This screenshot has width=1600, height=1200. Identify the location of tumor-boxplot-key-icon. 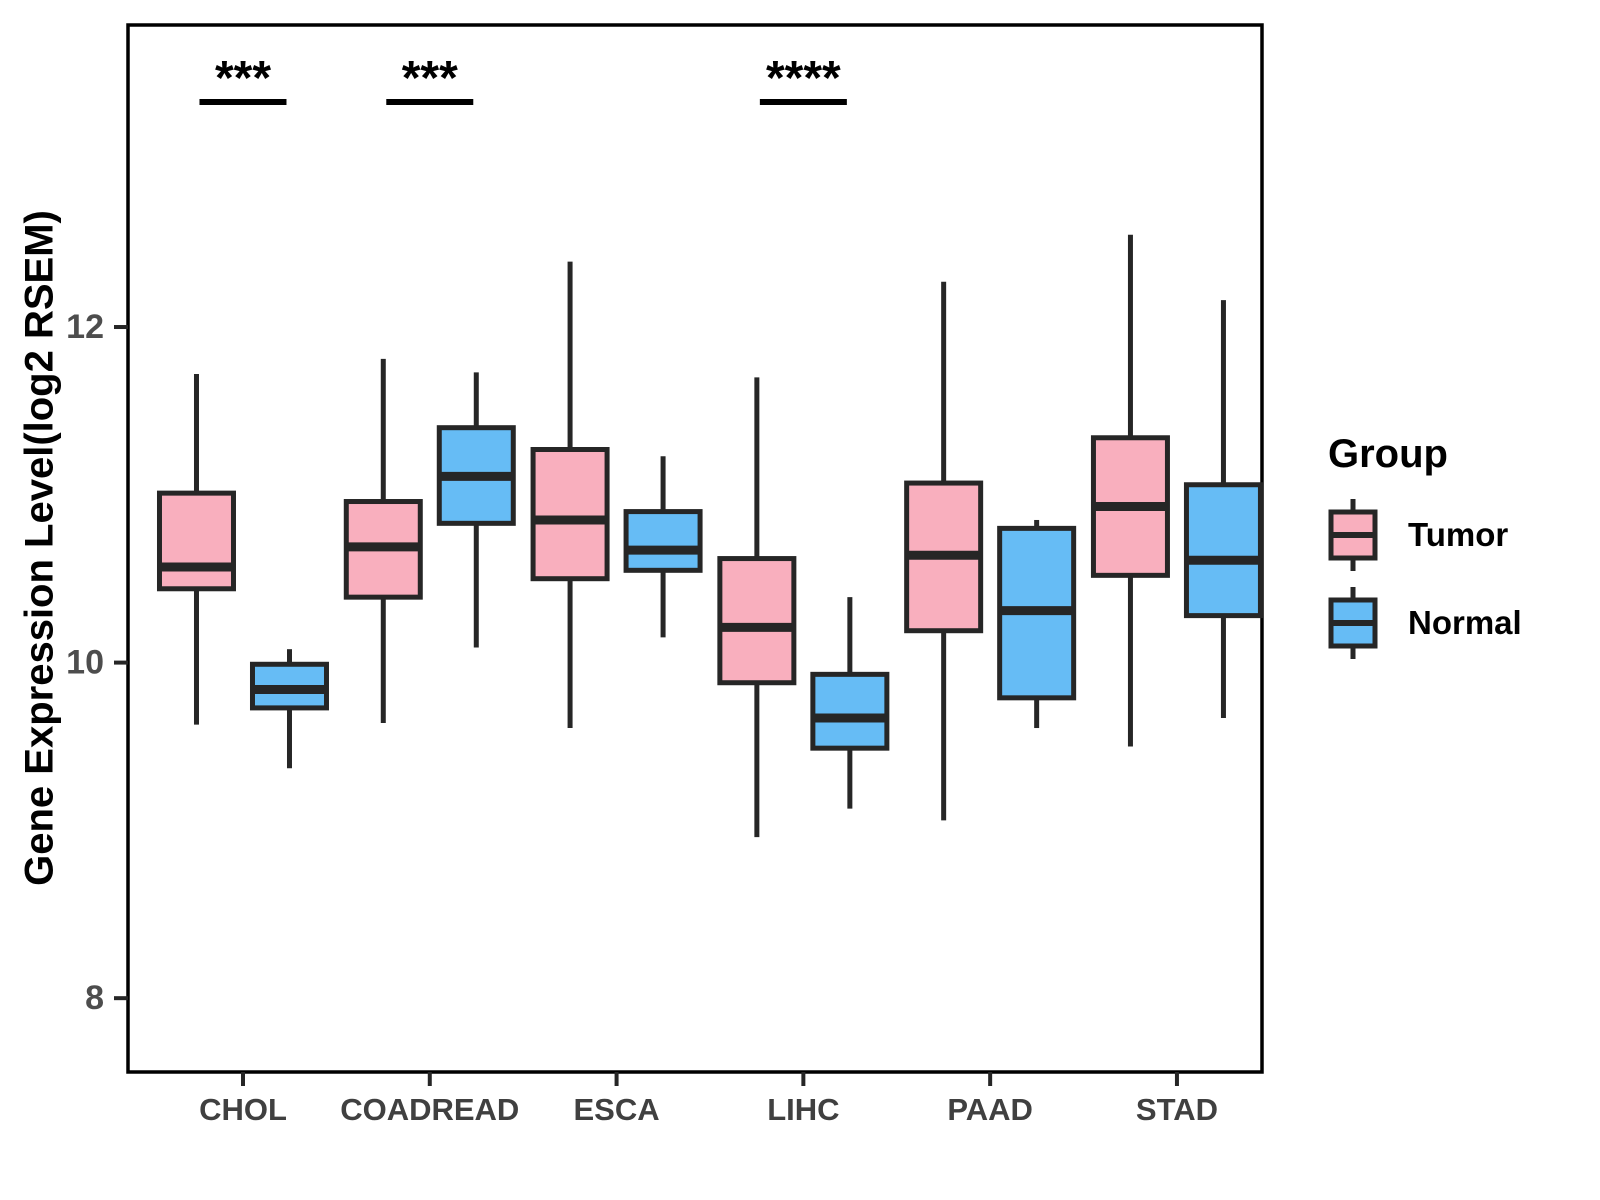
(1353, 535).